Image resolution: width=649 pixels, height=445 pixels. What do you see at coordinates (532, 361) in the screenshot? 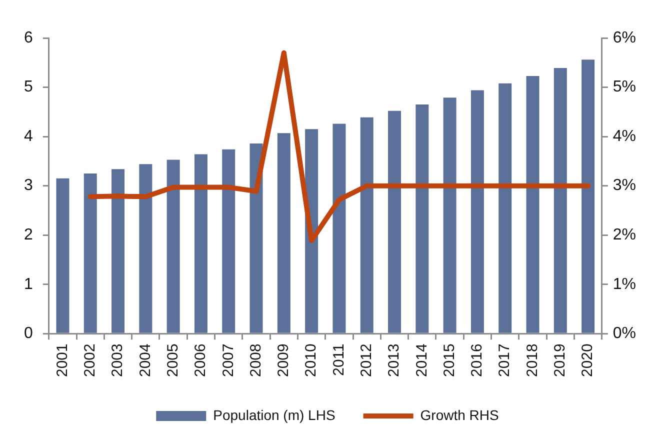
I see `x-tick-label: 2018` at bounding box center [532, 361].